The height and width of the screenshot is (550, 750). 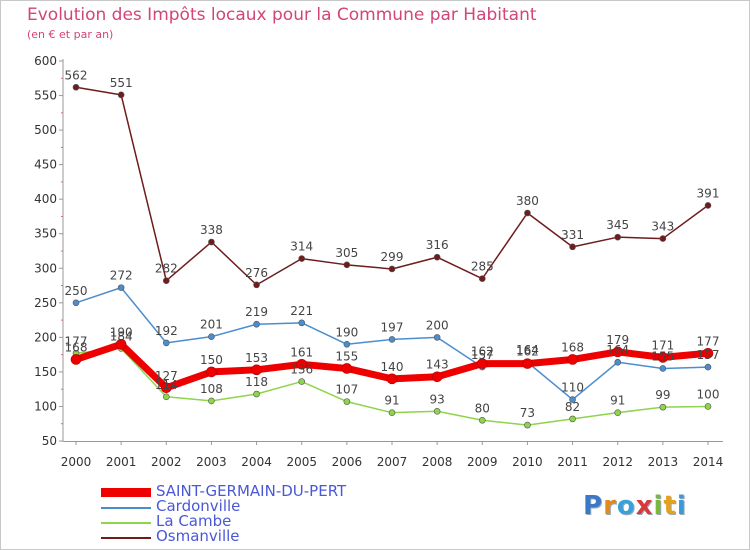 I want to click on data-label: 127, so click(x=166, y=376).